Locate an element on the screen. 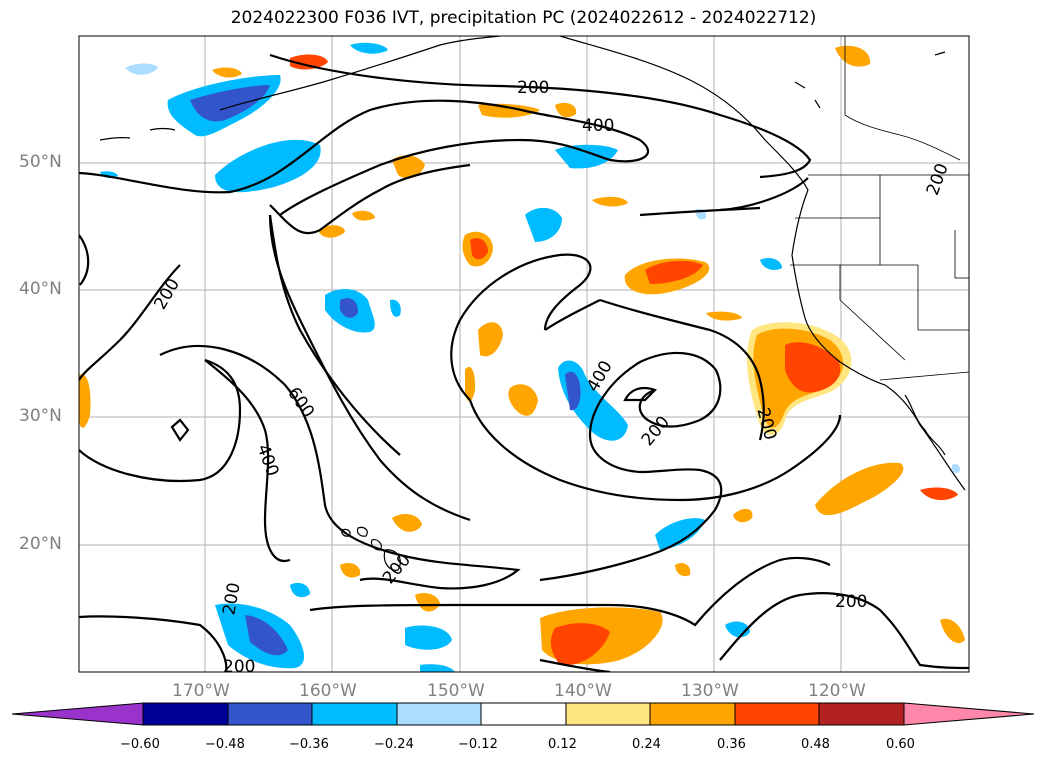 The height and width of the screenshot is (765, 1047). colorbar-tick: 0.48 is located at coordinates (815, 744).